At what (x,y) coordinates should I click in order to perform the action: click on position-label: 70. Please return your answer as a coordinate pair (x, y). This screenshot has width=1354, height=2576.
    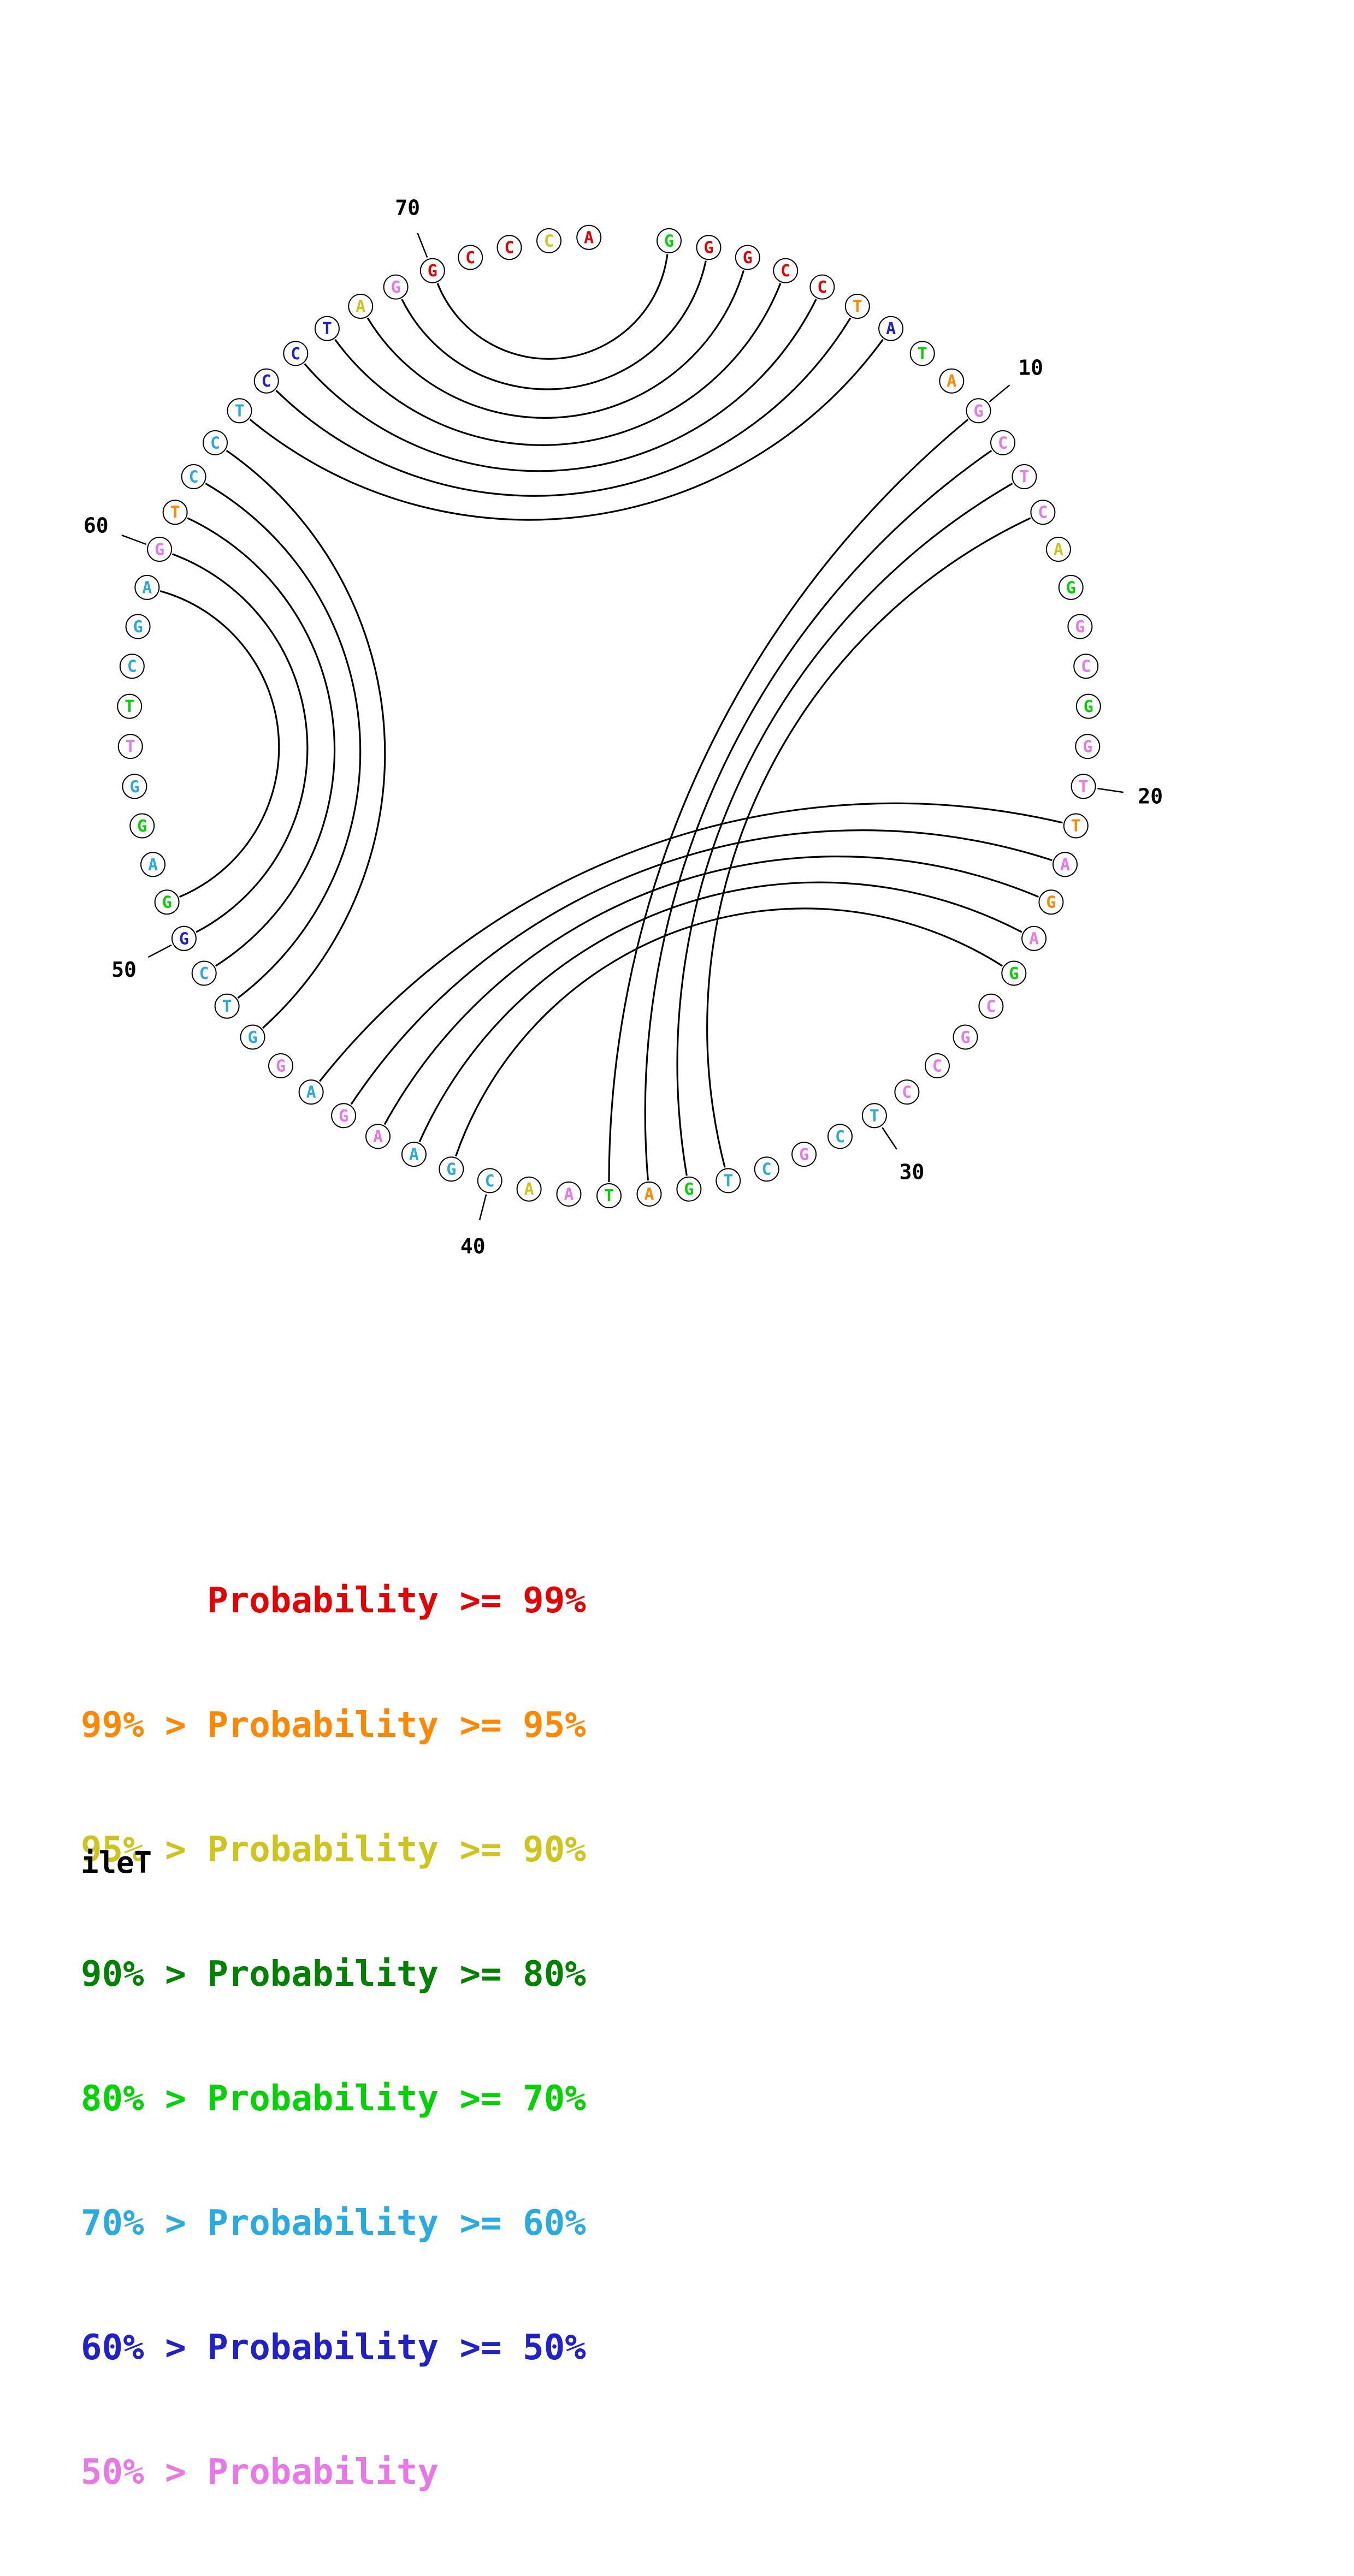
    Looking at the image, I should click on (407, 207).